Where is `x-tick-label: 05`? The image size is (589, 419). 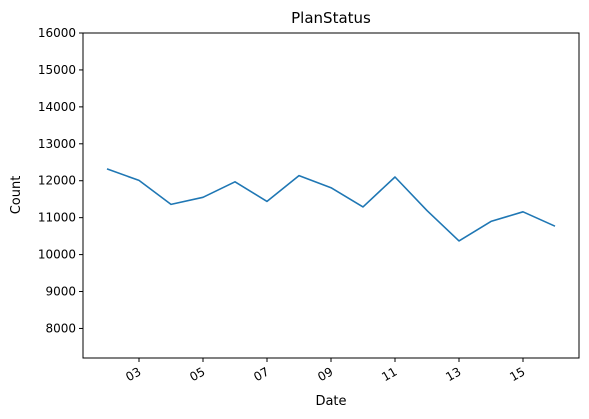 x-tick-label: 05 is located at coordinates (197, 374).